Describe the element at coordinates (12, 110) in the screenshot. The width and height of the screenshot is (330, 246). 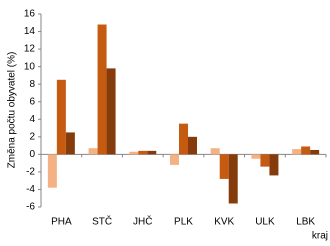
I see `y-axis-label: Změna počtu obyvatel (%)` at that location.